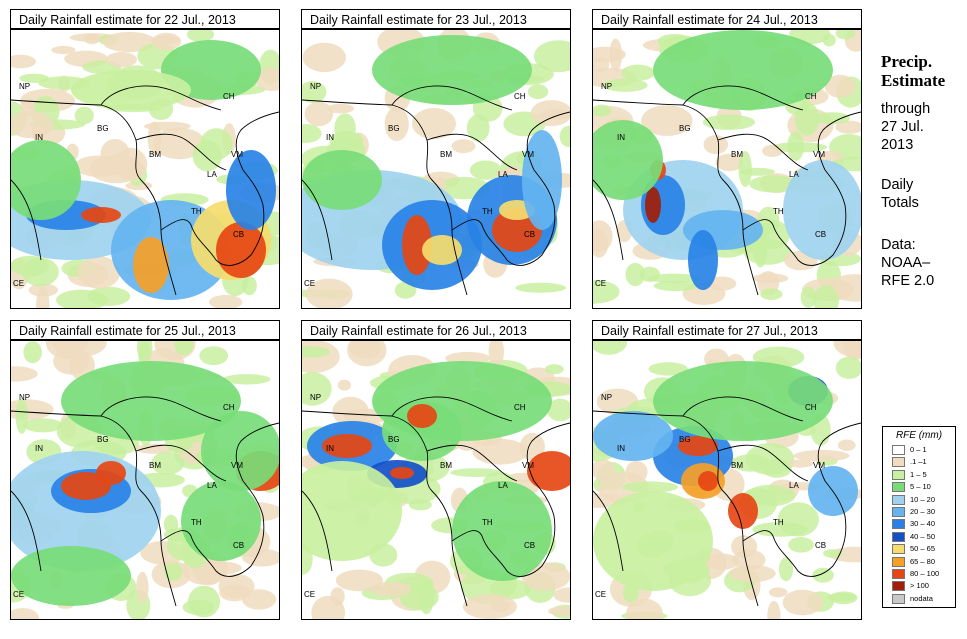  I want to click on legend-label: 80 – 100, so click(925, 573).